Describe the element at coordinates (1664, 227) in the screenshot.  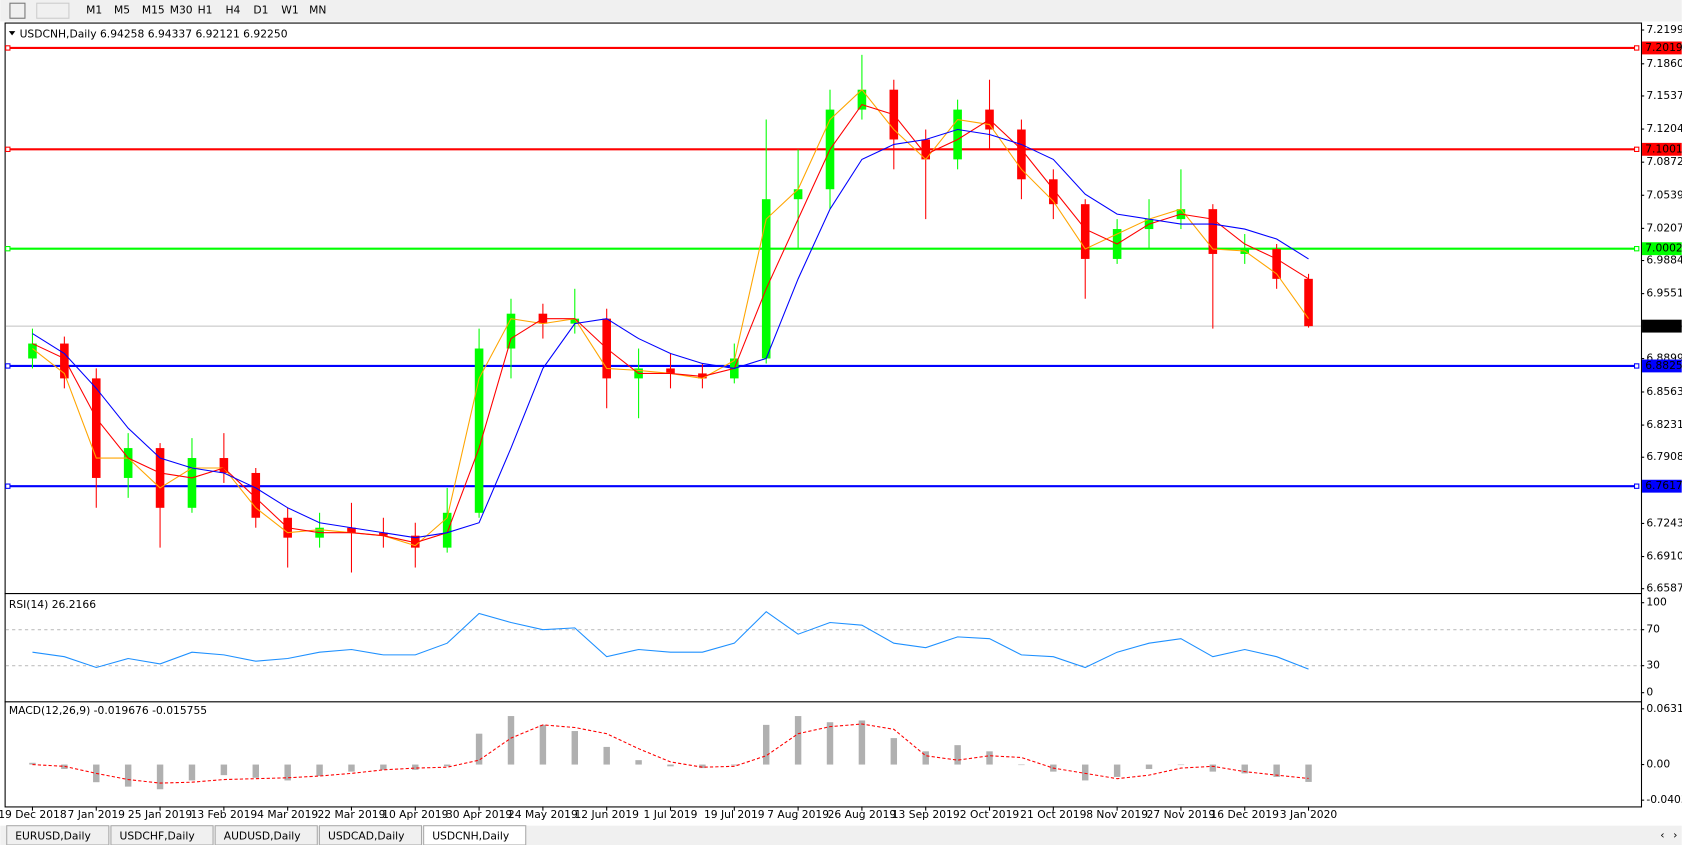
I see `y-tick-label: 7.02070` at that location.